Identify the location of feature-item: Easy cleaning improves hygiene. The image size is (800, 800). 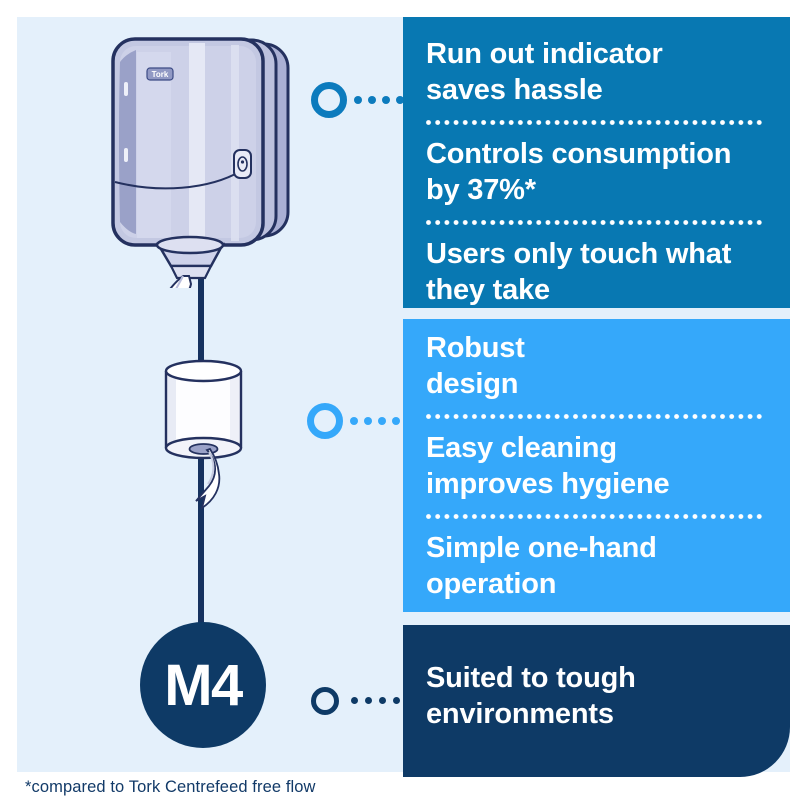
(548, 466).